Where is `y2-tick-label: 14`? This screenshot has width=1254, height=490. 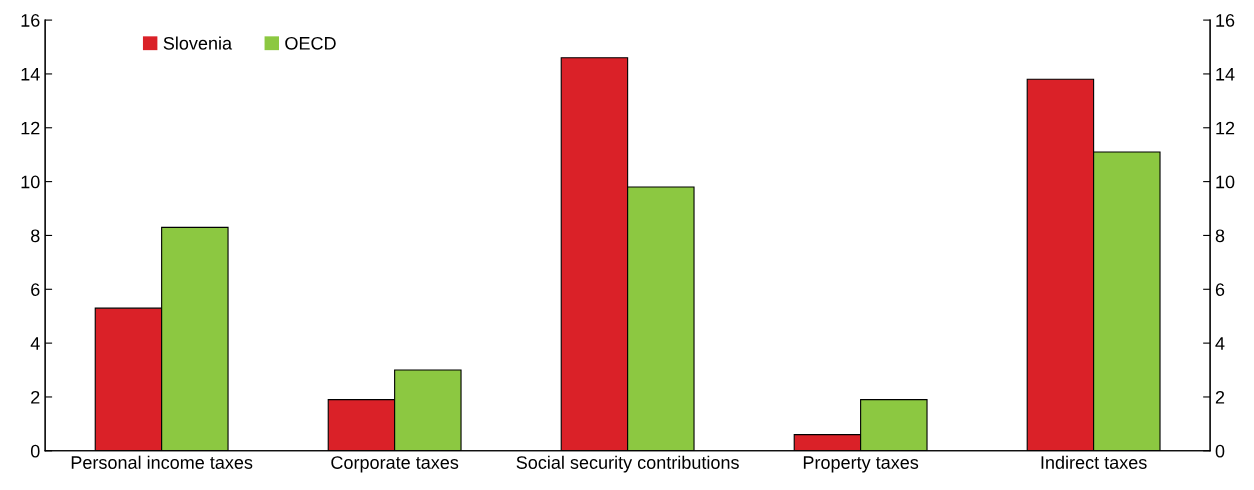 y2-tick-label: 14 is located at coordinates (1225, 74).